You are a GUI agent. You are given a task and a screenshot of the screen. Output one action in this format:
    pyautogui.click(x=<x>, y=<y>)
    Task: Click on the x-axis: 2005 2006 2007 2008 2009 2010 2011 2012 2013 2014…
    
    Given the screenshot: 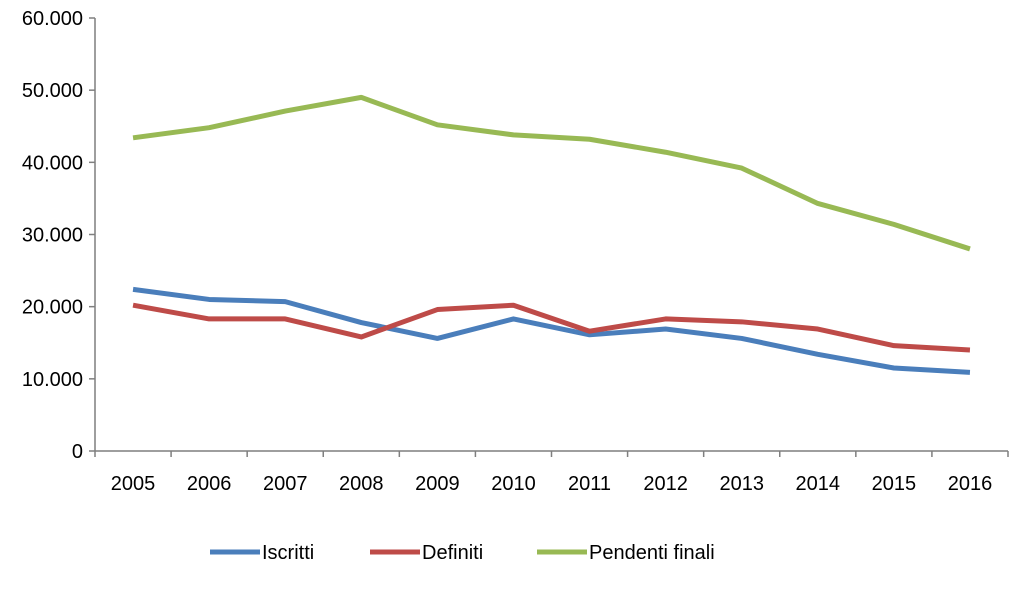 What is the action you would take?
    pyautogui.click(x=551, y=472)
    